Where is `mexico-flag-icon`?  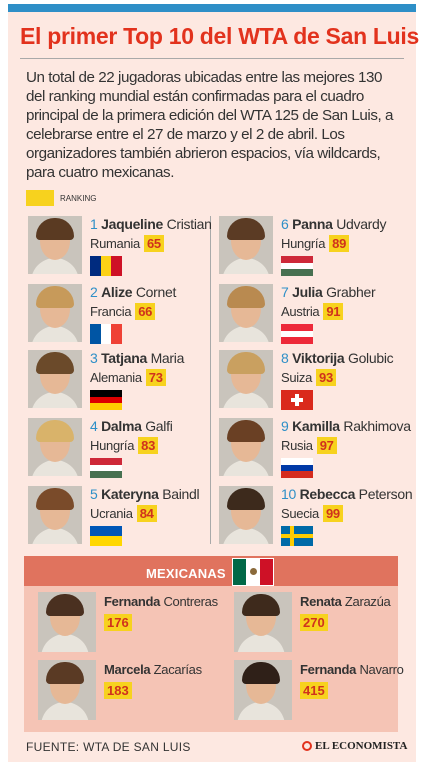
mexico-flag-icon is located at coordinates (253, 572).